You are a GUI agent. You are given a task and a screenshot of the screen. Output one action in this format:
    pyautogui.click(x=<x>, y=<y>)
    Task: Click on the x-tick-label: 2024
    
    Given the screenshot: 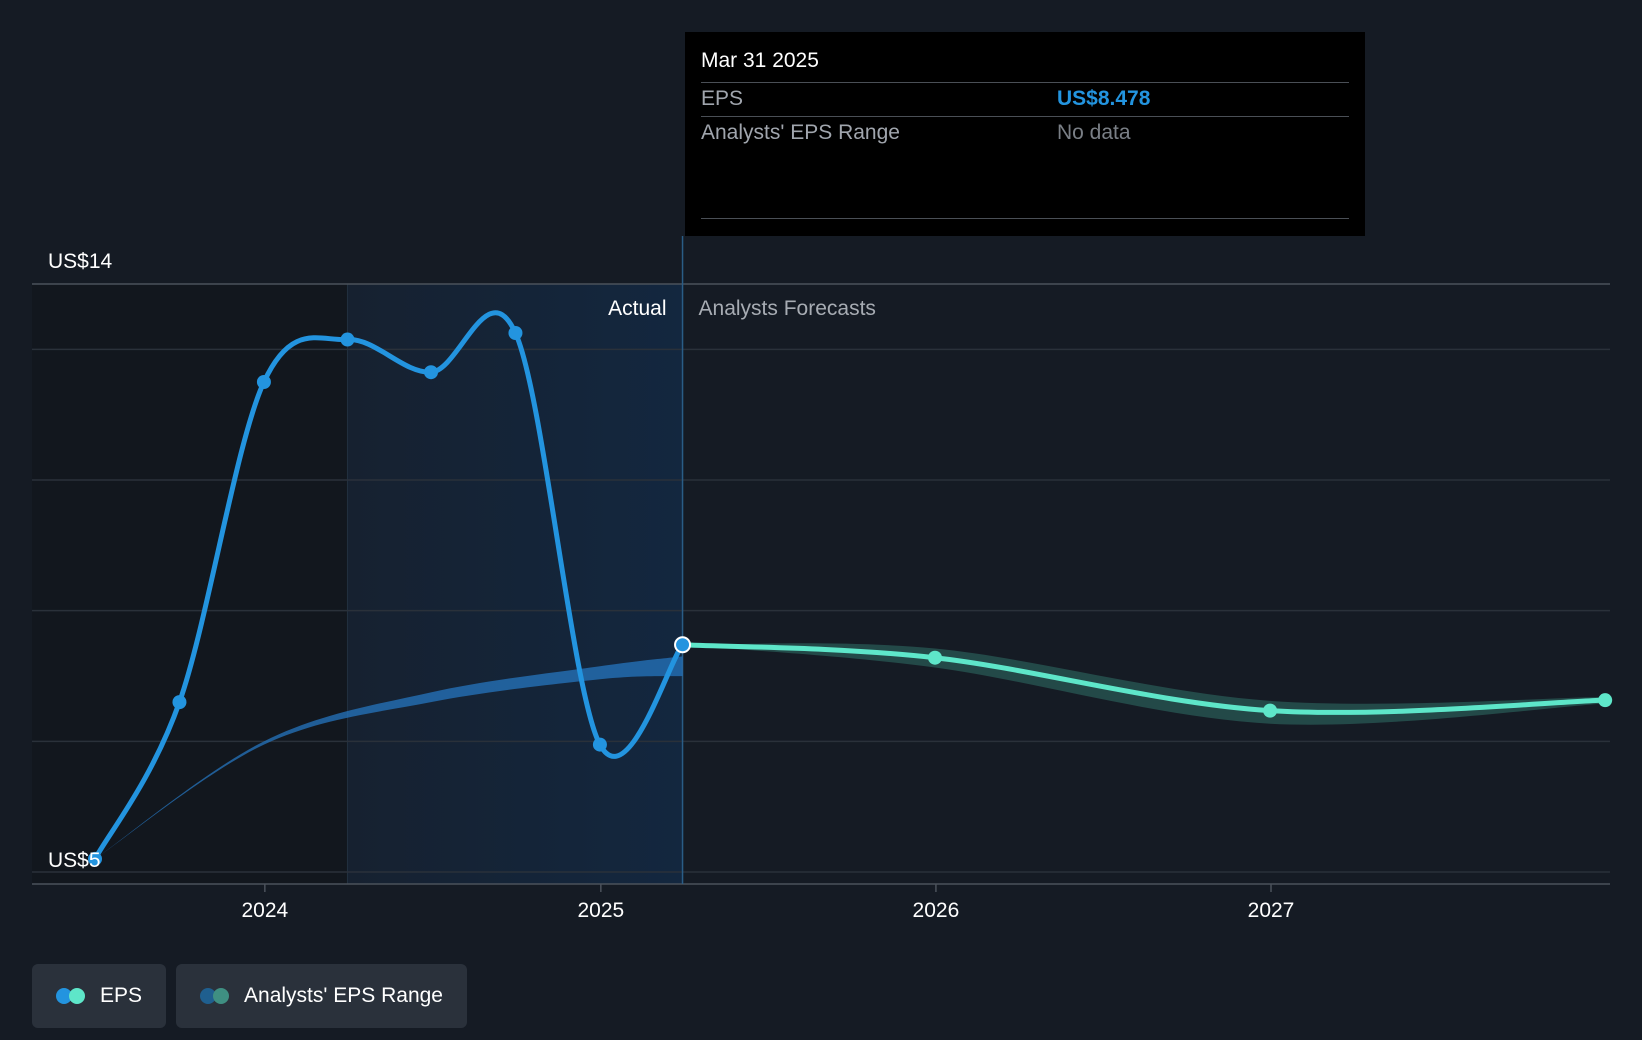 What is the action you would take?
    pyautogui.click(x=264, y=910)
    